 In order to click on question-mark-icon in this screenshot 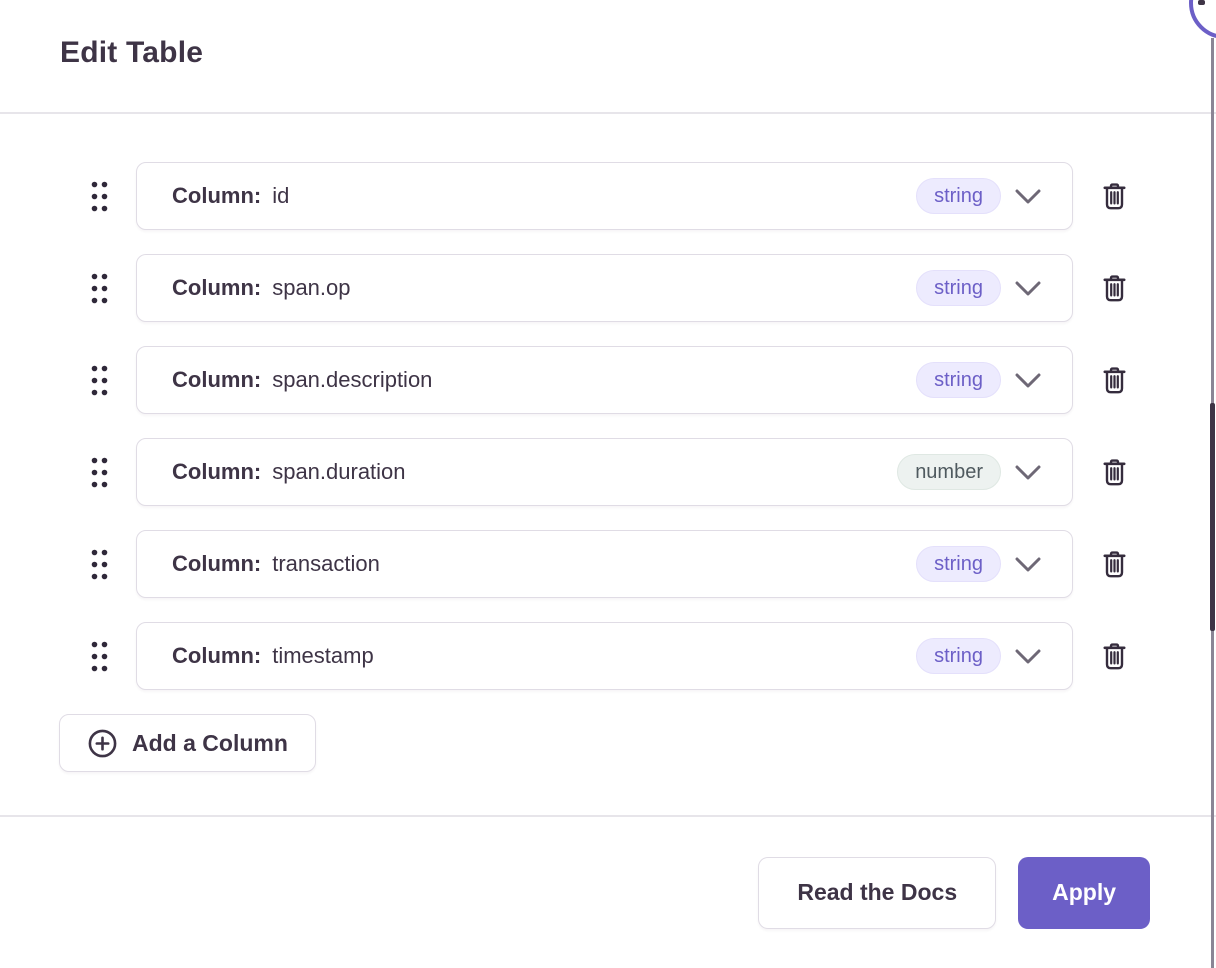, I will do `click(1201, 2)`.